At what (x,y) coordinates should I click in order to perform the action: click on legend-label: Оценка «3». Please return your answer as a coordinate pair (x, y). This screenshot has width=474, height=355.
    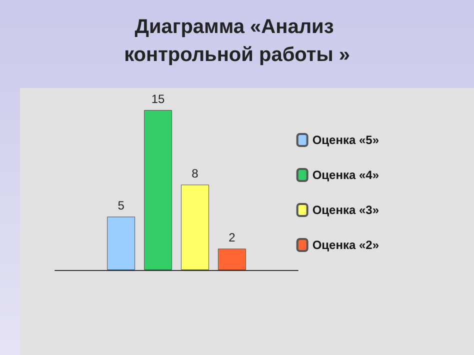
    Looking at the image, I should click on (346, 210).